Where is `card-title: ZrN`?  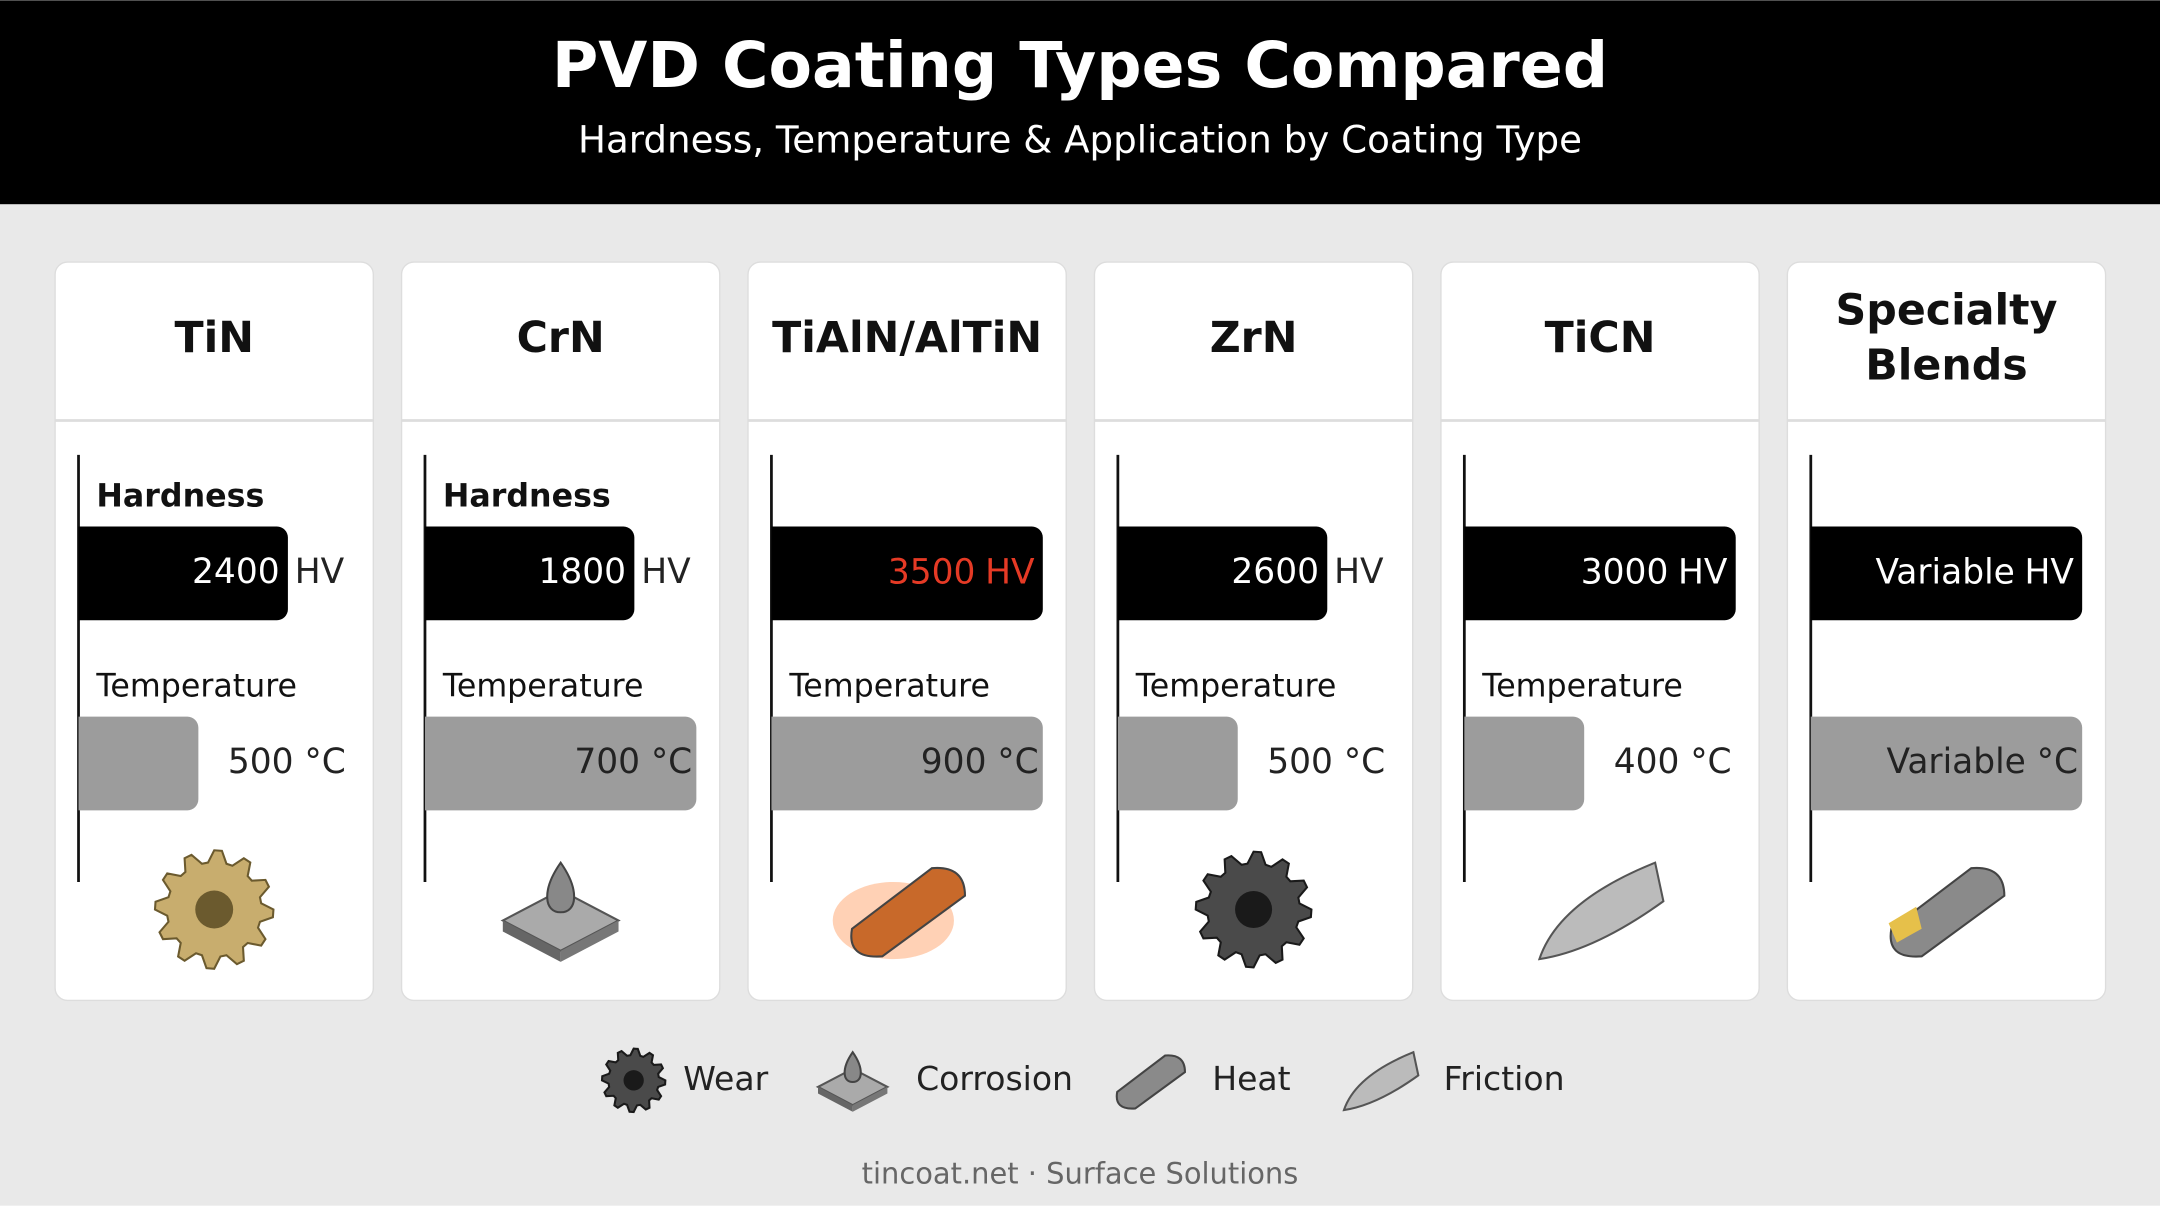
card-title: ZrN is located at coordinates (1254, 338).